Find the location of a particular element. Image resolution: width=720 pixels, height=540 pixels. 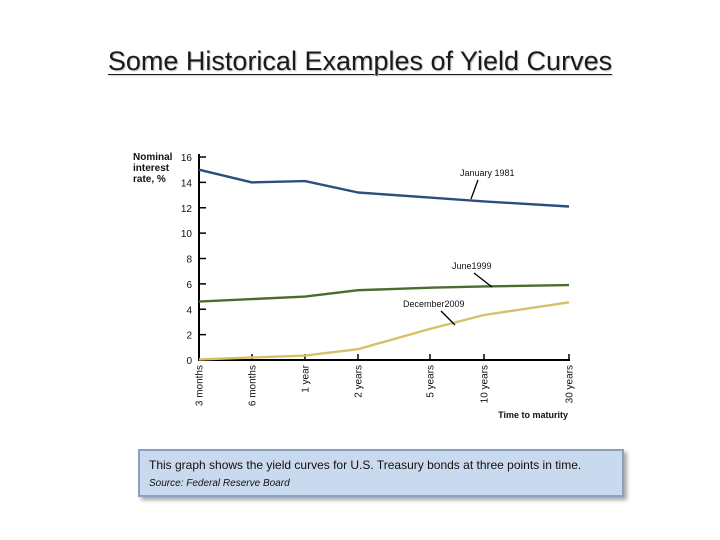

x-tick-label: 6 months is located at coordinates (253, 385).